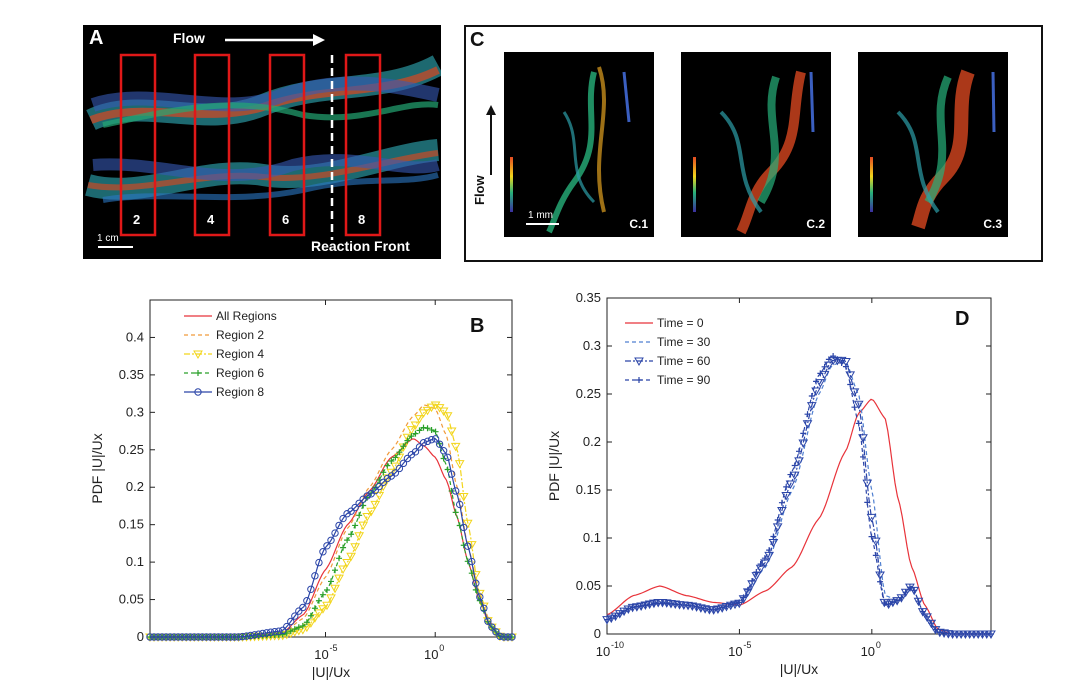  Describe the element at coordinates (334, 648) in the screenshot. I see `x-tick-label-exponent: -5` at that location.